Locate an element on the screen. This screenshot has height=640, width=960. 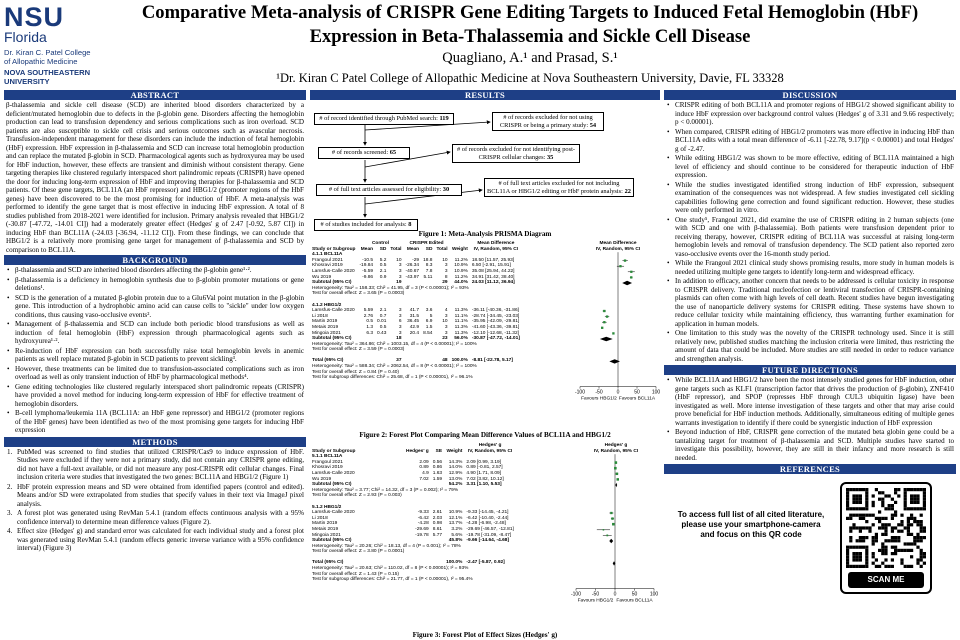
logo-college-line2: of Allopathic Medicine is located at coordinates (41, 61).